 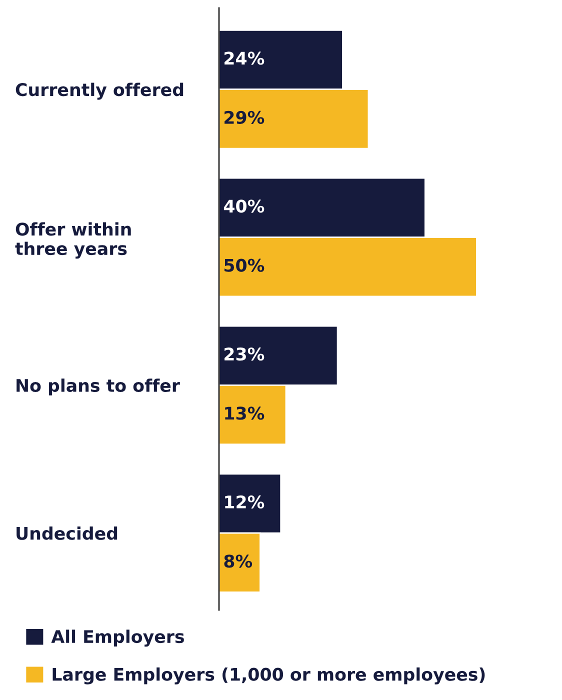 What do you see at coordinates (238, 561) in the screenshot?
I see `data-label: 8%` at bounding box center [238, 561].